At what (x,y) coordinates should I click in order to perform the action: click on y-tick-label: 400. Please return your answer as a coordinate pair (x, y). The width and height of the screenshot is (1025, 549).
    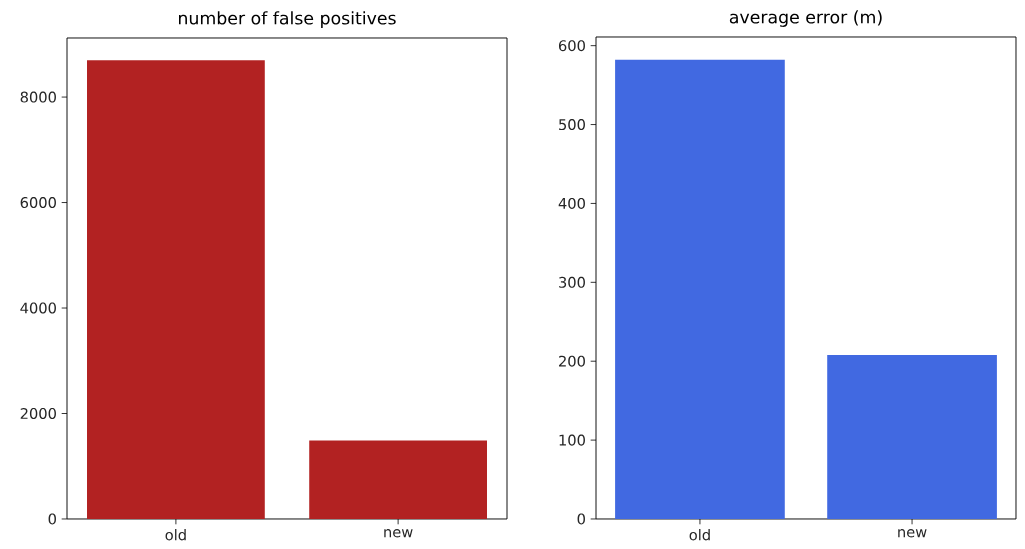
    Looking at the image, I should click on (571, 203).